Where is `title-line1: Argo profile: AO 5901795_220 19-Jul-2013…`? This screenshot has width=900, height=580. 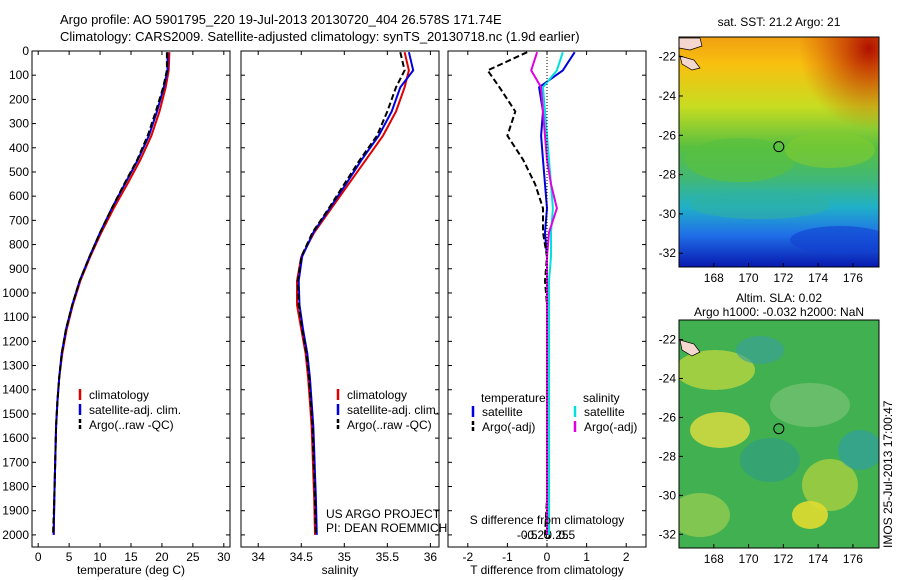
title-line1: Argo profile: AO 5901795_220 19-Jul-2013… is located at coordinates (281, 19).